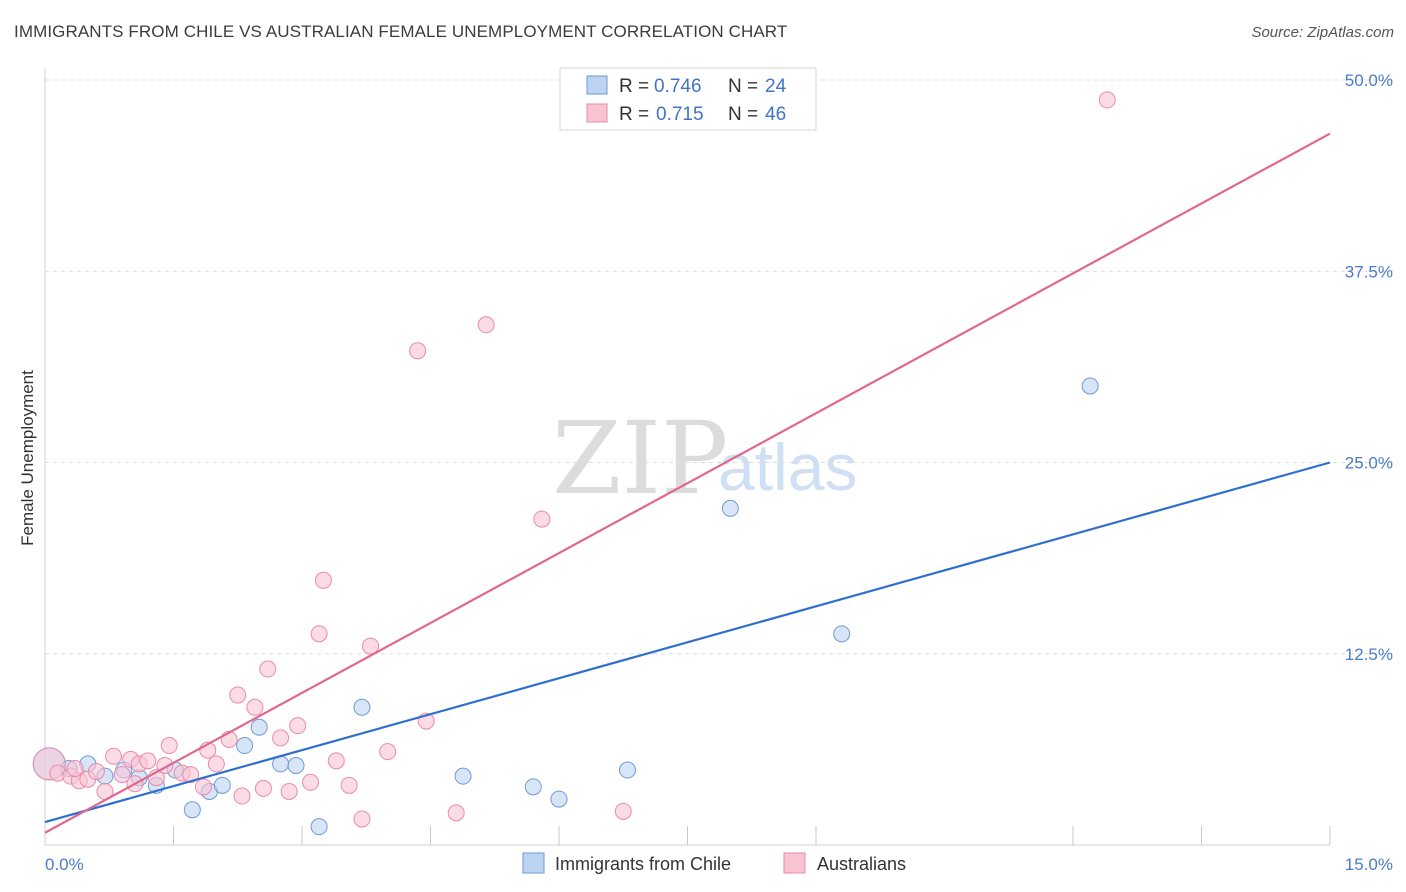 The width and height of the screenshot is (1406, 892). I want to click on stats-legend: R = 0.746 N = 24 R = 0.715 N = 46, so click(688, 99).